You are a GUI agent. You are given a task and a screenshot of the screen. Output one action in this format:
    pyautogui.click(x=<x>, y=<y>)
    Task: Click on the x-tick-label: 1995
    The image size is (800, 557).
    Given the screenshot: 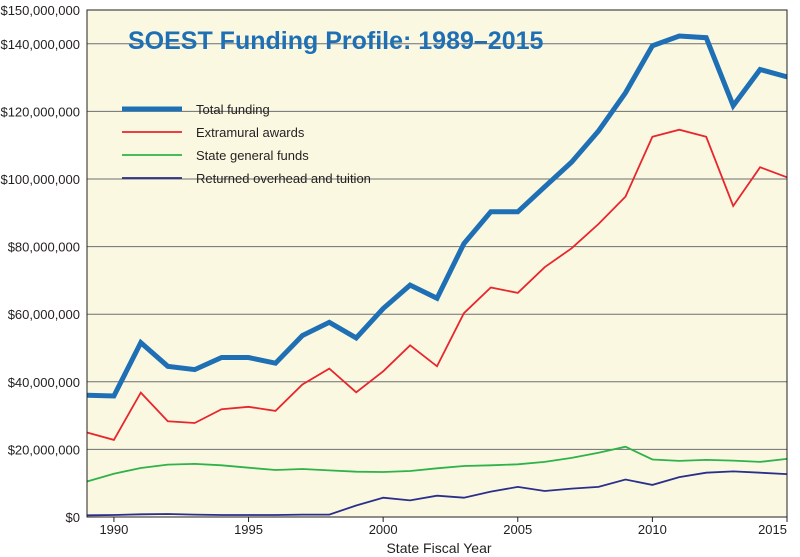 What is the action you would take?
    pyautogui.click(x=248, y=529)
    